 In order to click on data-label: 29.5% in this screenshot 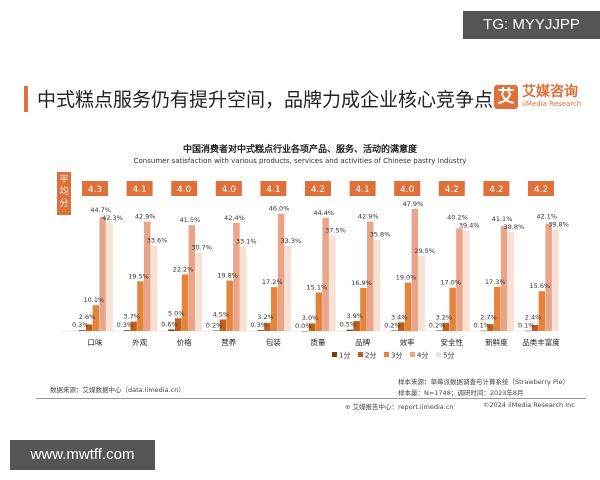, I will do `click(424, 251)`.